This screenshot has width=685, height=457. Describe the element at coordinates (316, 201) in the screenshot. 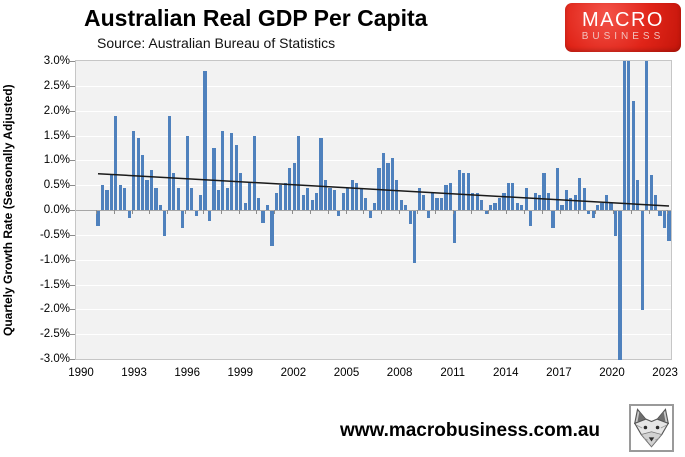

I see `bar-2003Q2` at that location.